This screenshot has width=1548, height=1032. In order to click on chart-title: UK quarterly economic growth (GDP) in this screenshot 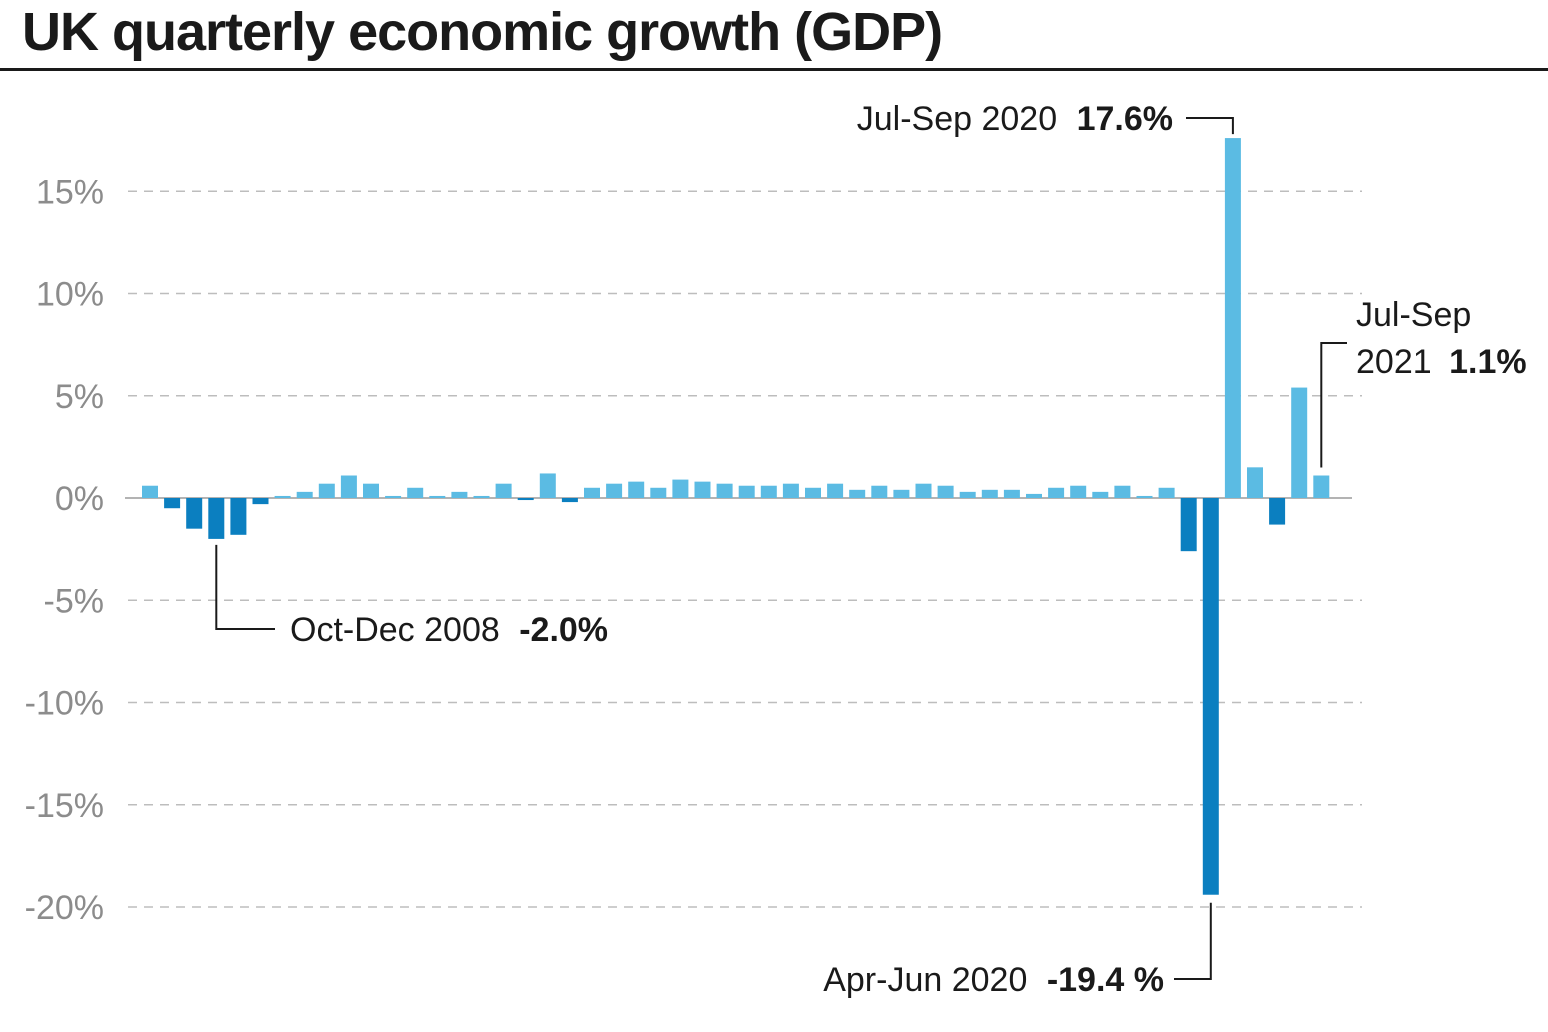, I will do `click(482, 32)`.